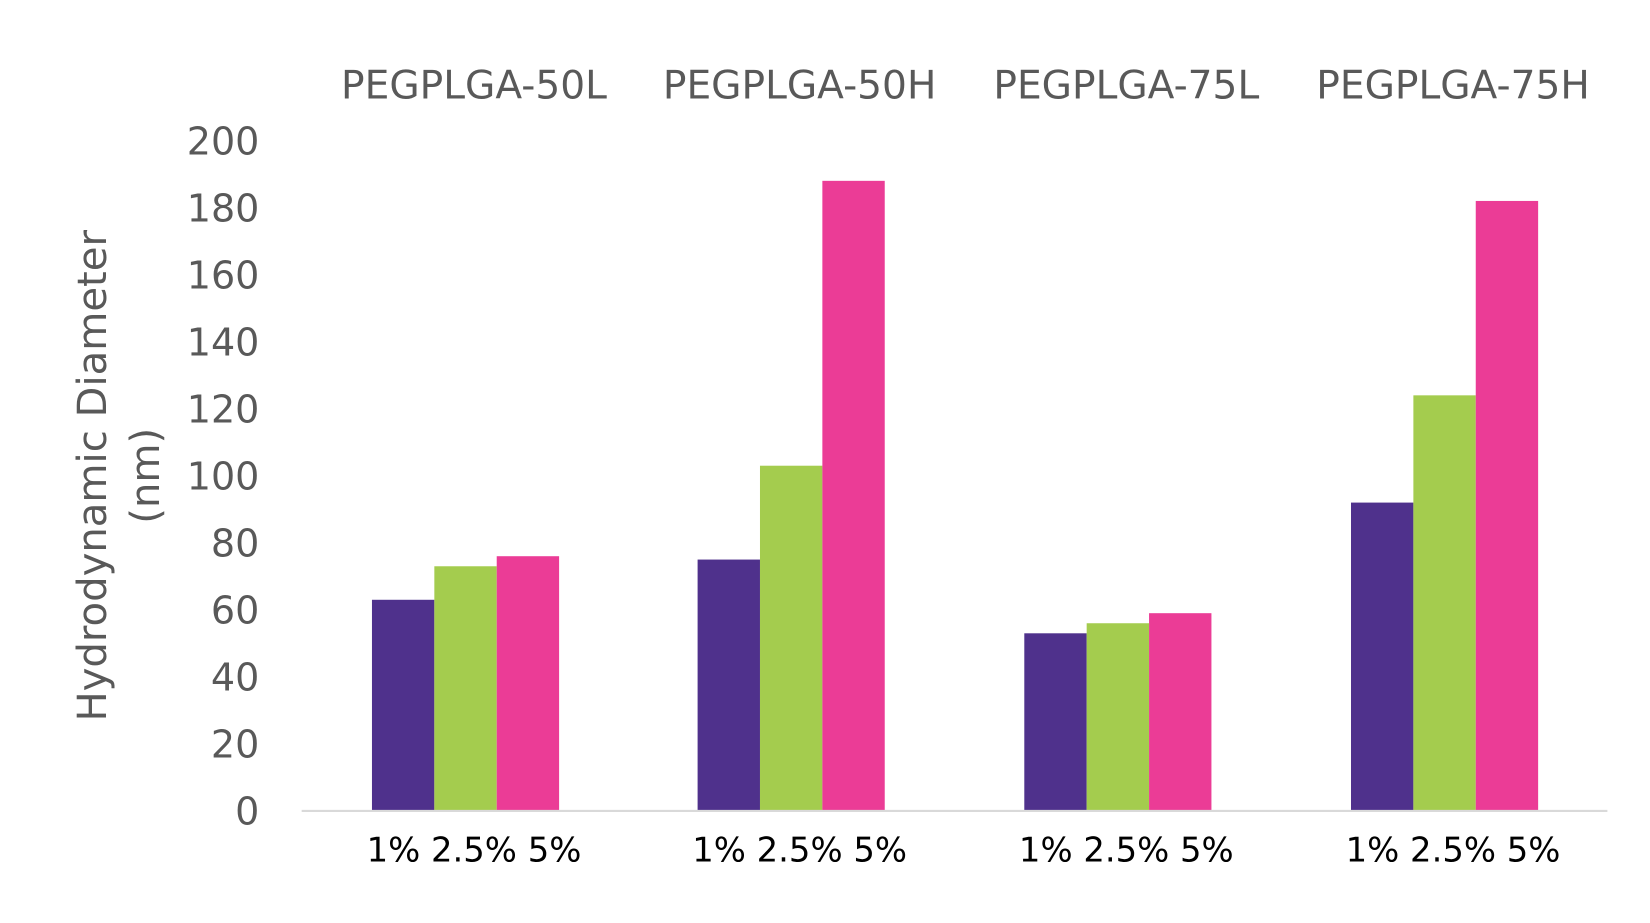  I want to click on y-tick-label: 100, so click(223, 477).